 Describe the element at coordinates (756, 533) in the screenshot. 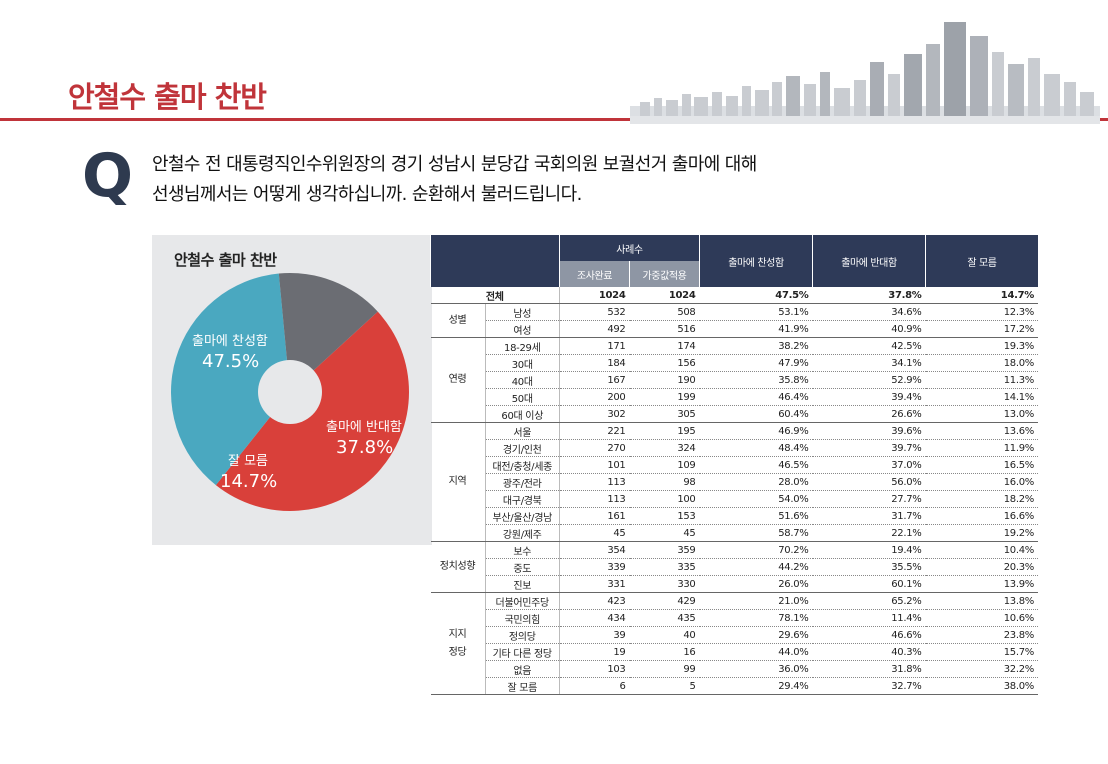

I see `cell-favor: 58.7%` at that location.